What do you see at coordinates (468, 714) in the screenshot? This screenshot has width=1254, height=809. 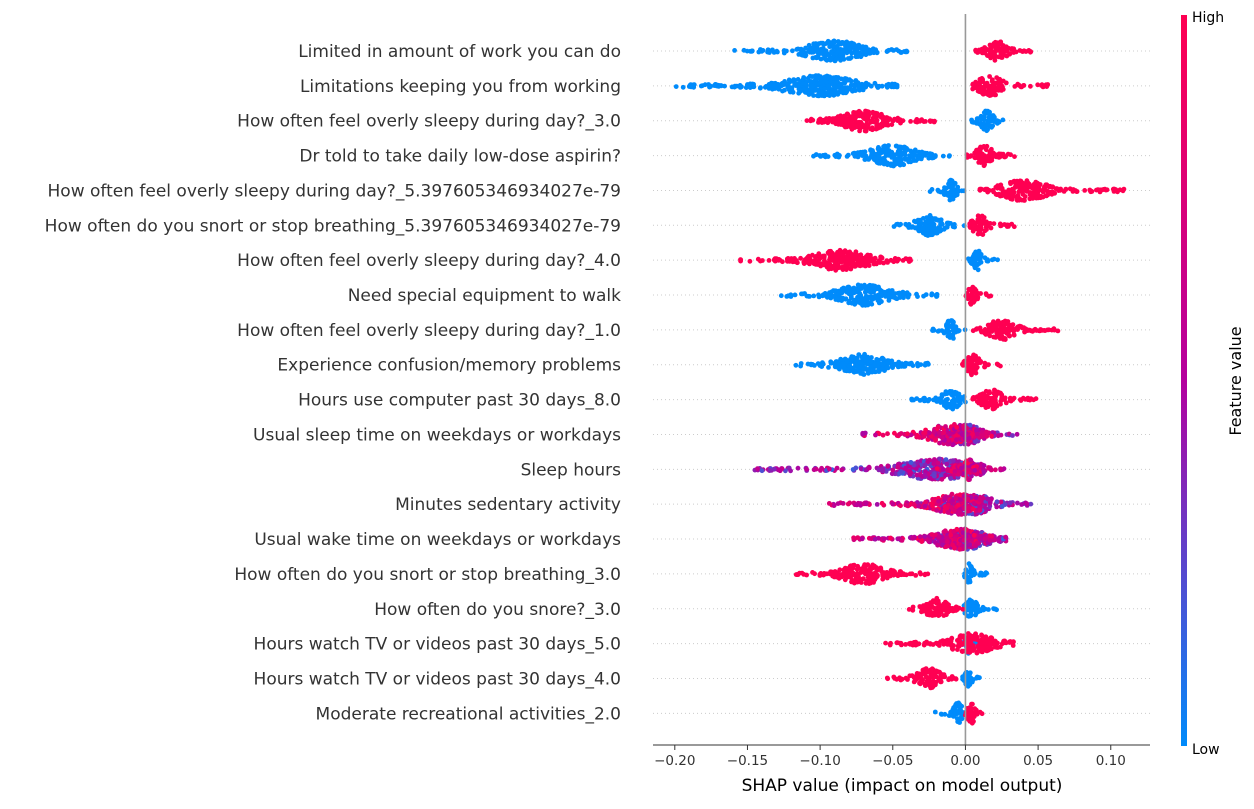 I see `feature-label: Moderate recreational activities_2.0` at bounding box center [468, 714].